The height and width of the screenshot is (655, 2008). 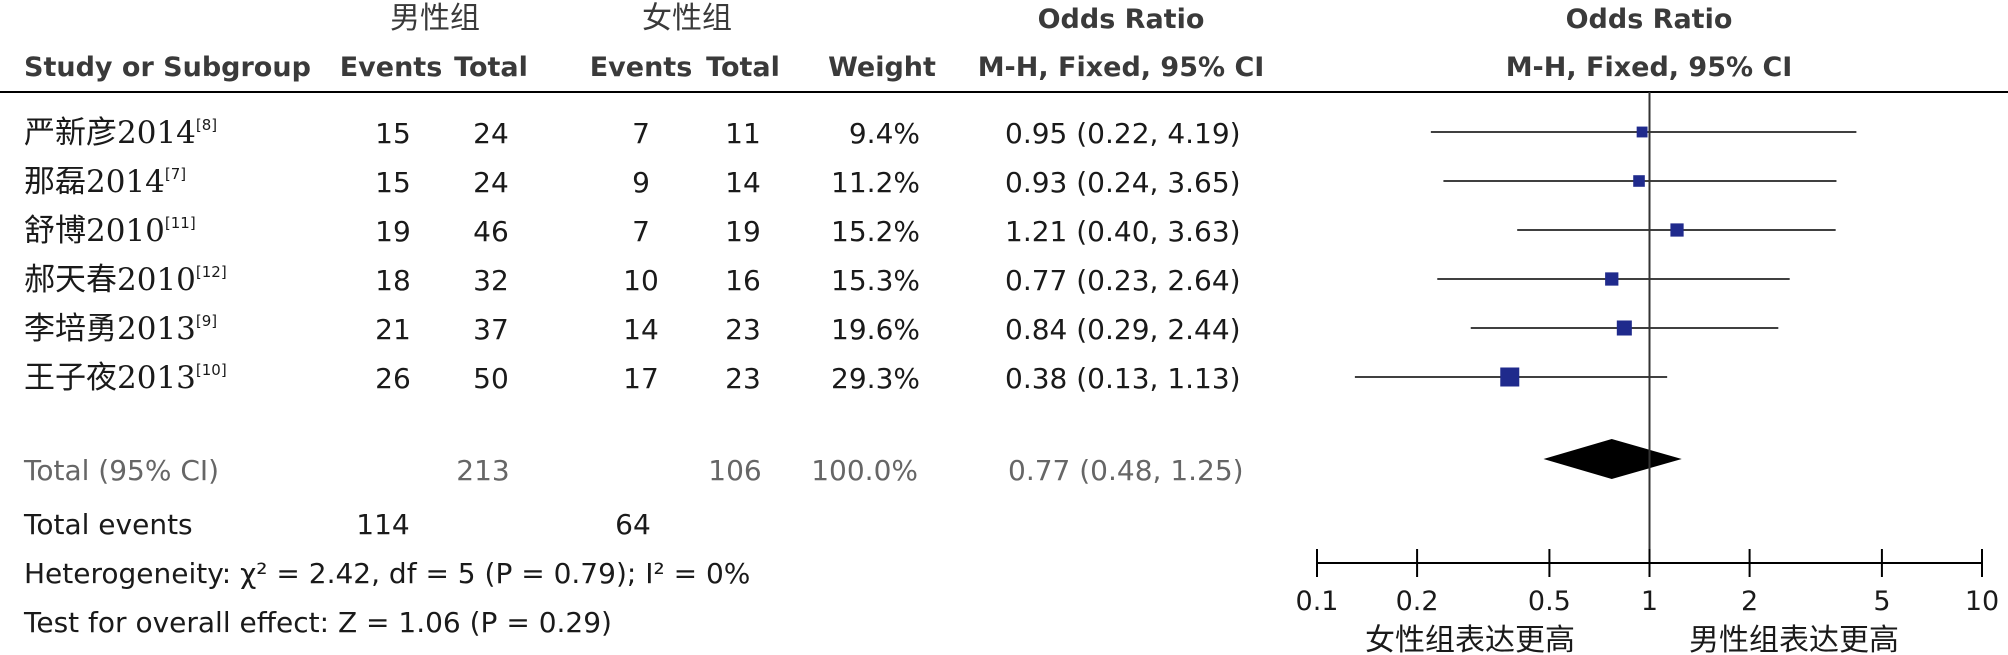 What do you see at coordinates (641, 378) in the screenshot?
I see `events2-cell: 17` at bounding box center [641, 378].